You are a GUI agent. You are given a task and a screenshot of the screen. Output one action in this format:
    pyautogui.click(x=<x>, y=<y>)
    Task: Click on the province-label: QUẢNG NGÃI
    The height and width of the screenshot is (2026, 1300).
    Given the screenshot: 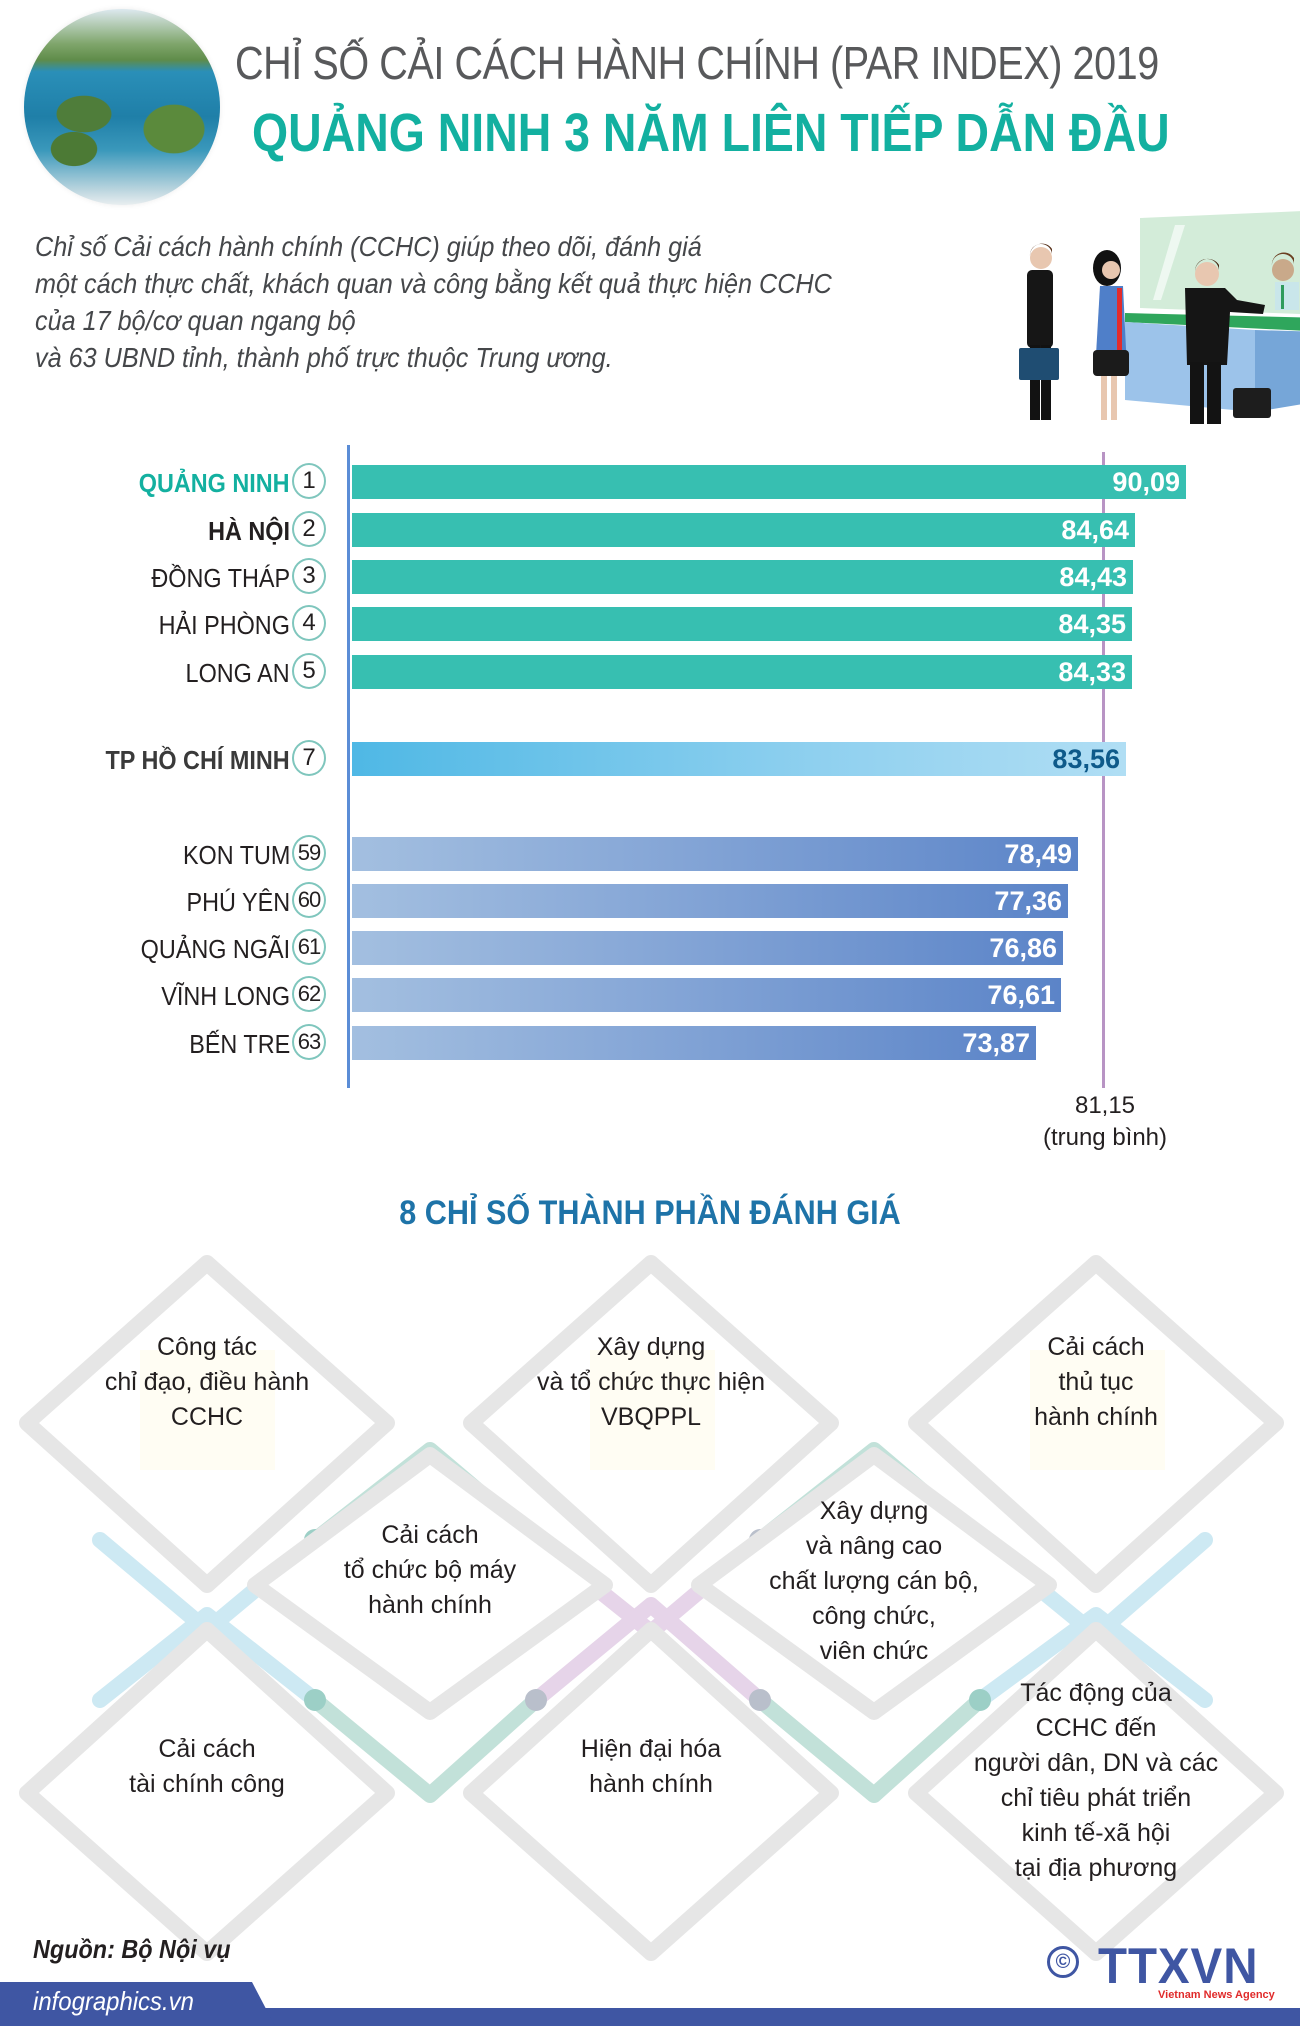 What is the action you would take?
    pyautogui.click(x=215, y=949)
    